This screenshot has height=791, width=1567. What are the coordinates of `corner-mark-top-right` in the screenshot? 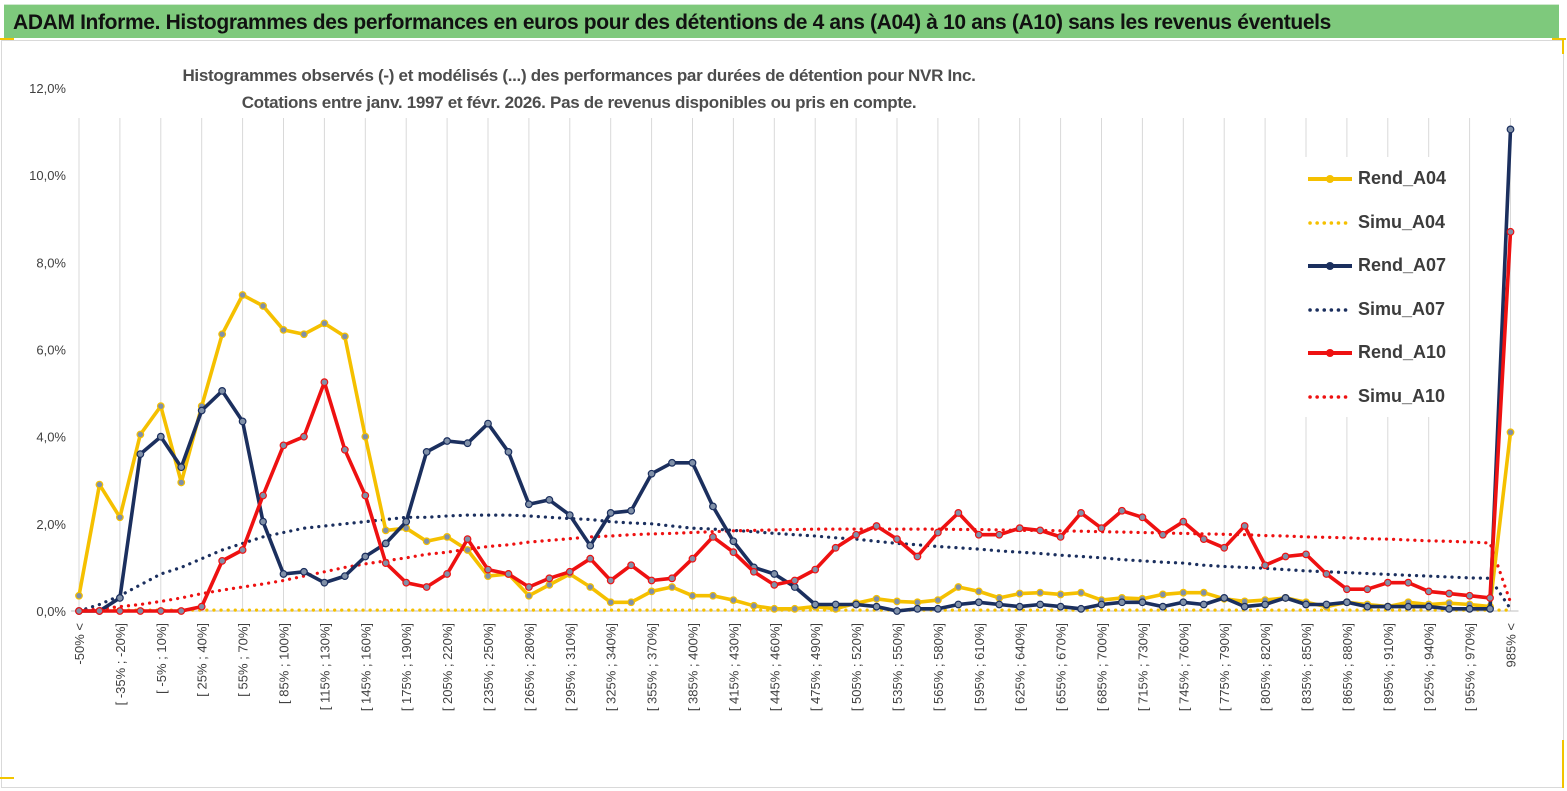 It's located at (1559, 39).